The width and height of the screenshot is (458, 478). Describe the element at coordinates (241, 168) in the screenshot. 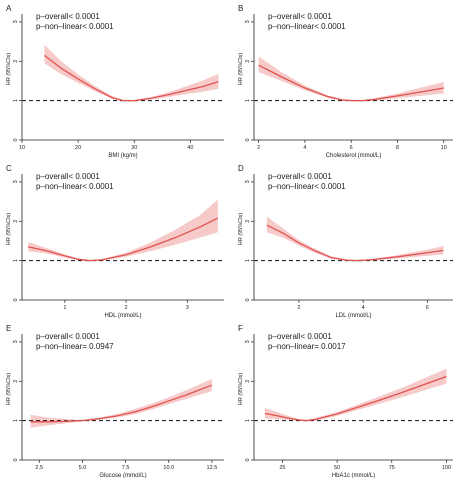

I see `panel-letter: D` at that location.